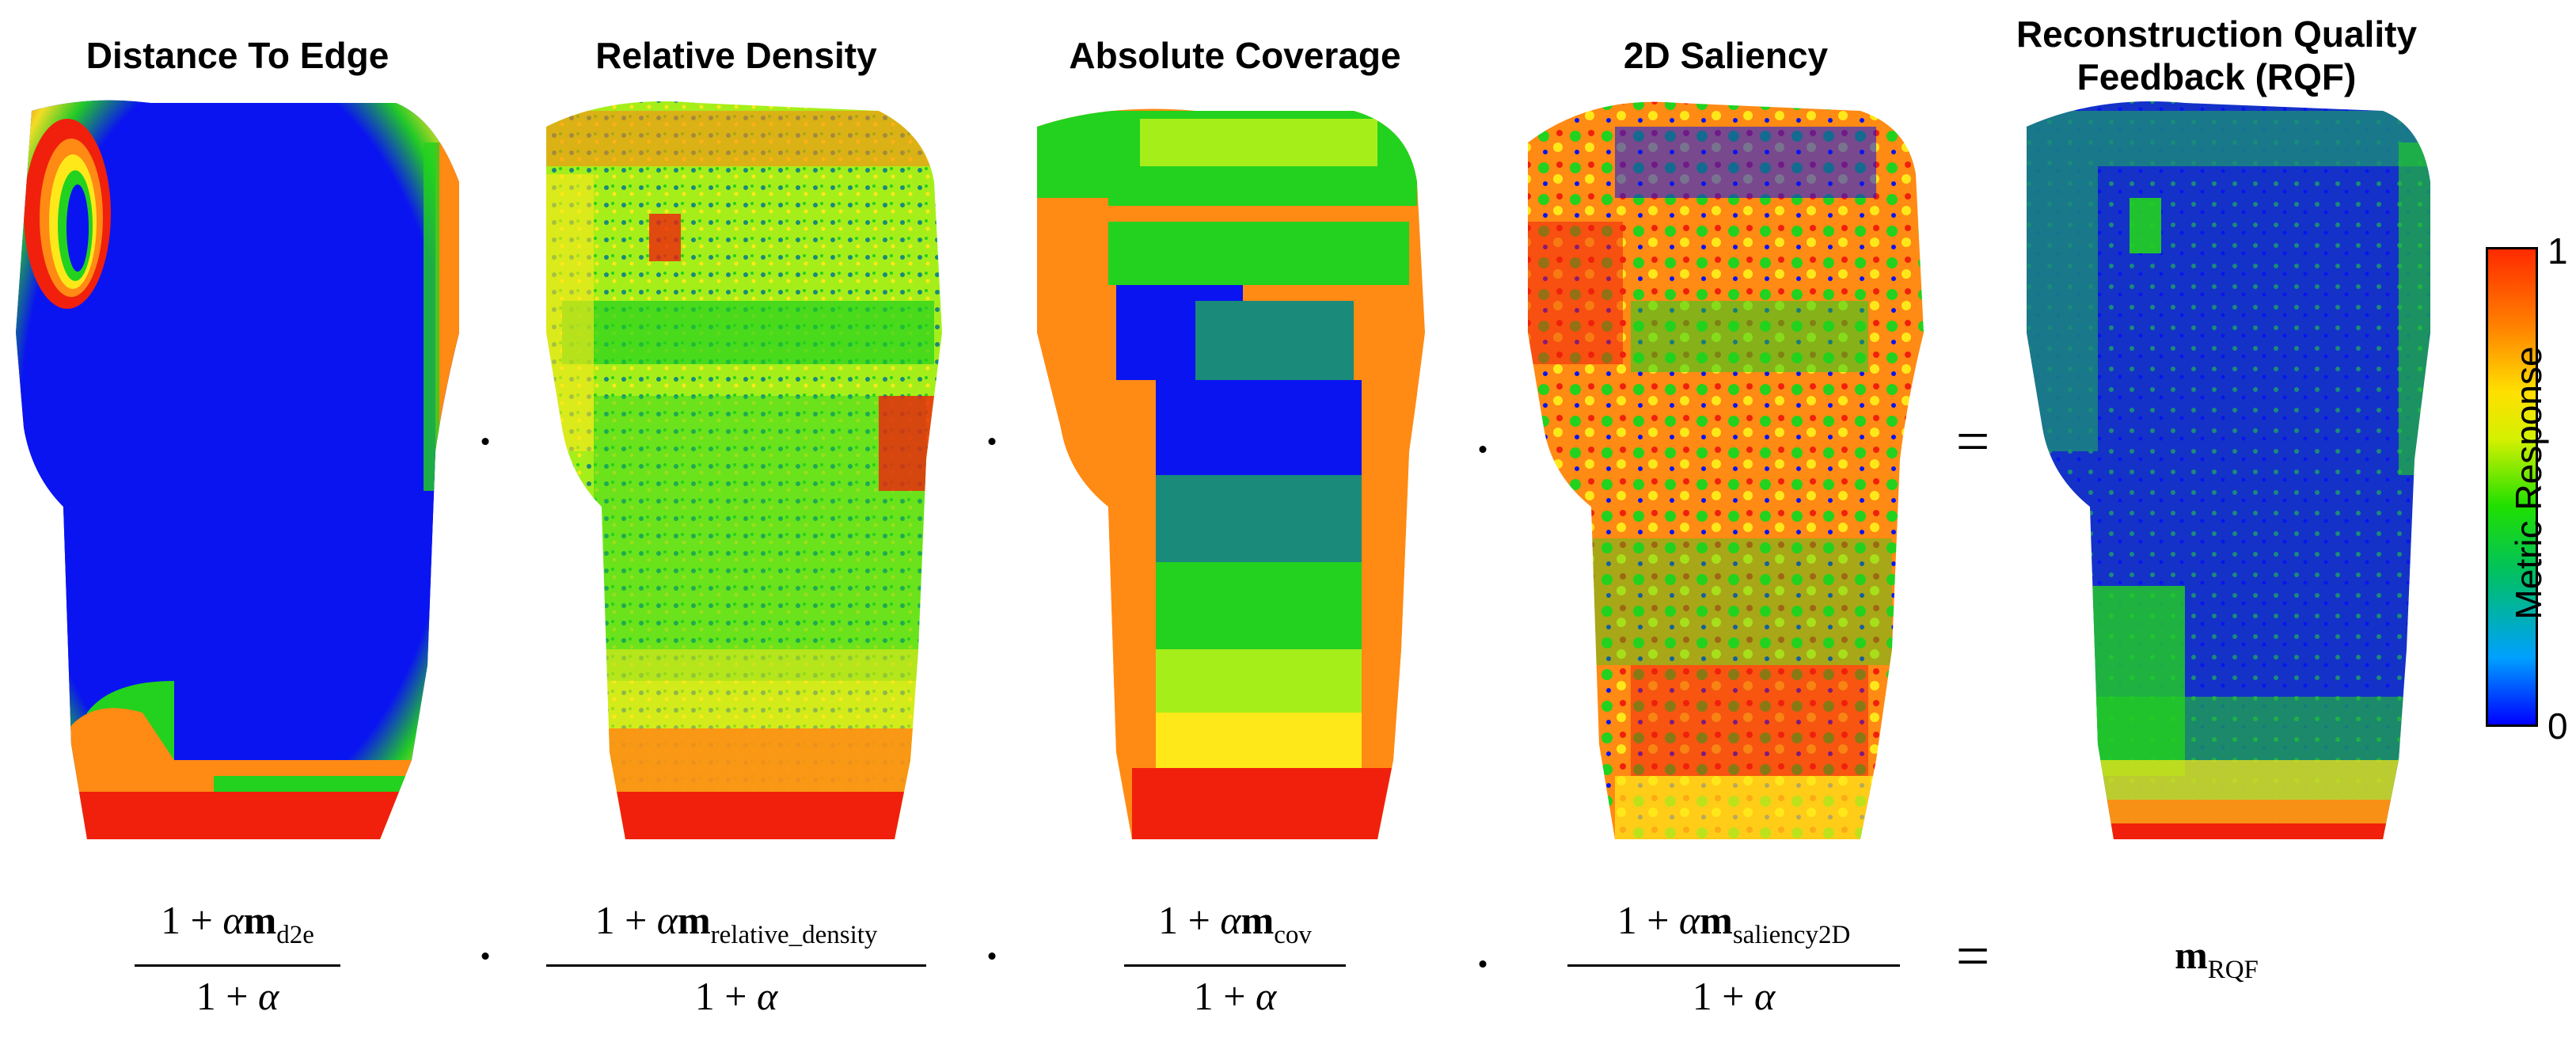 This screenshot has width=2576, height=1038. Describe the element at coordinates (2529, 483) in the screenshot. I see `colorbar-label: Metric Response` at that location.